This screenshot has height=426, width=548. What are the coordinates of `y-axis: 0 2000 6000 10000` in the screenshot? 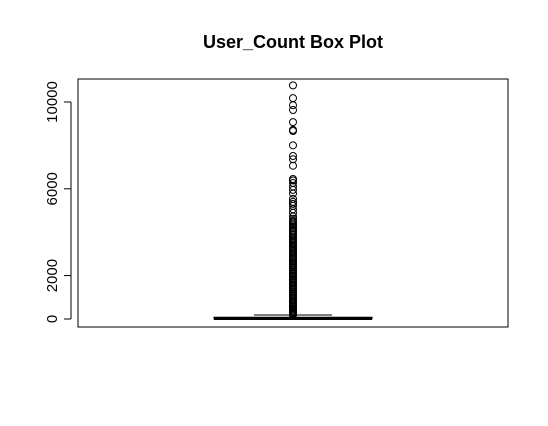 It's located at (58, 202).